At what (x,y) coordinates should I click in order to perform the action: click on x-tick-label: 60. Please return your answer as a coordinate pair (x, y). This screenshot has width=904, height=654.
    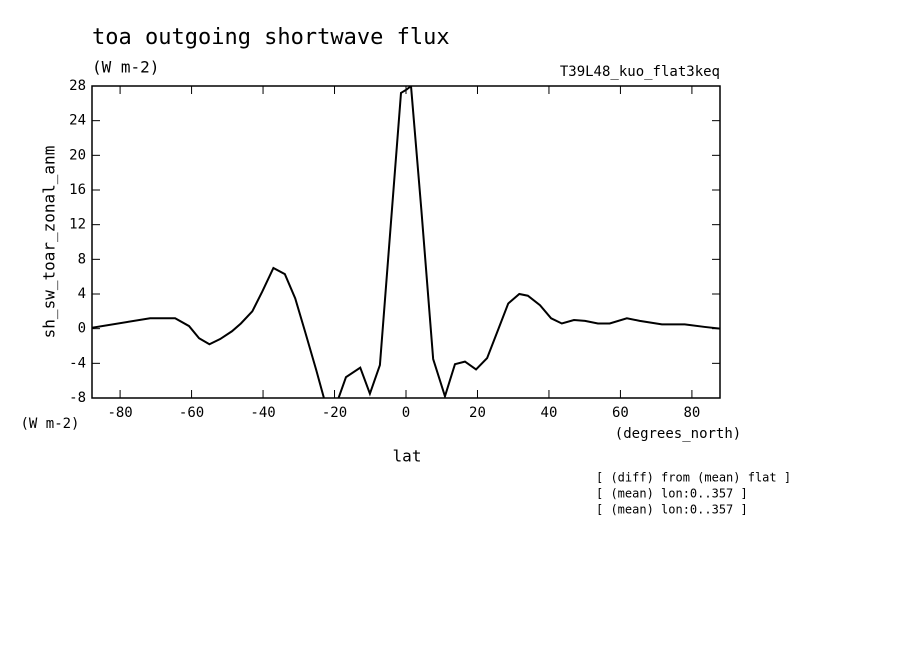
    Looking at the image, I should click on (620, 413).